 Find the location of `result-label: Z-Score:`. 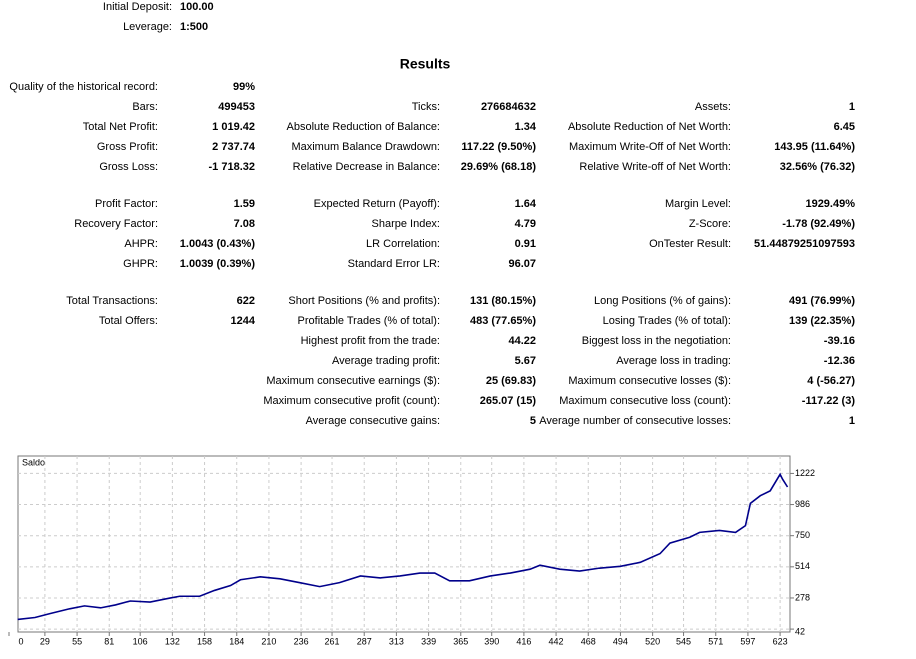

result-label: Z-Score: is located at coordinates (710, 224).